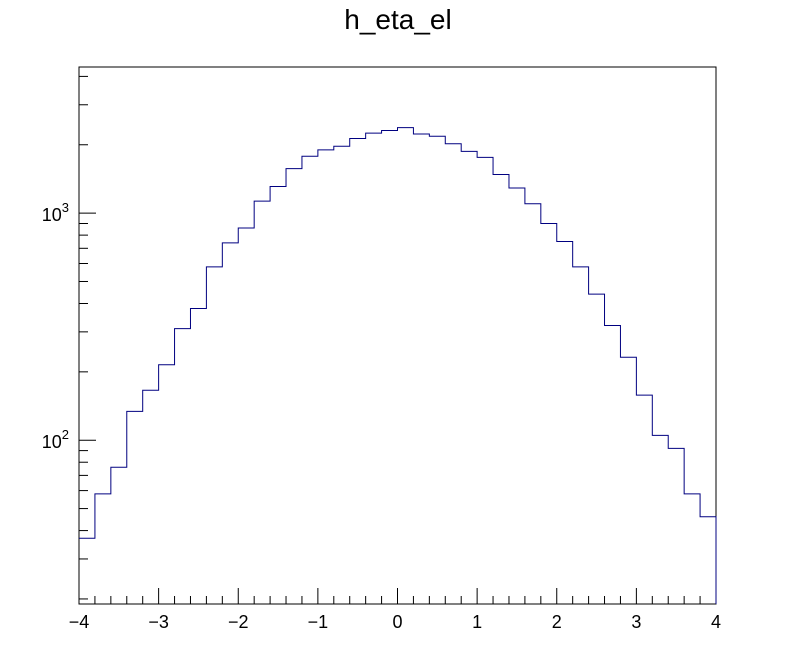 The height and width of the screenshot is (672, 796). What do you see at coordinates (55, 439) in the screenshot?
I see `y-tick-label: 10²` at bounding box center [55, 439].